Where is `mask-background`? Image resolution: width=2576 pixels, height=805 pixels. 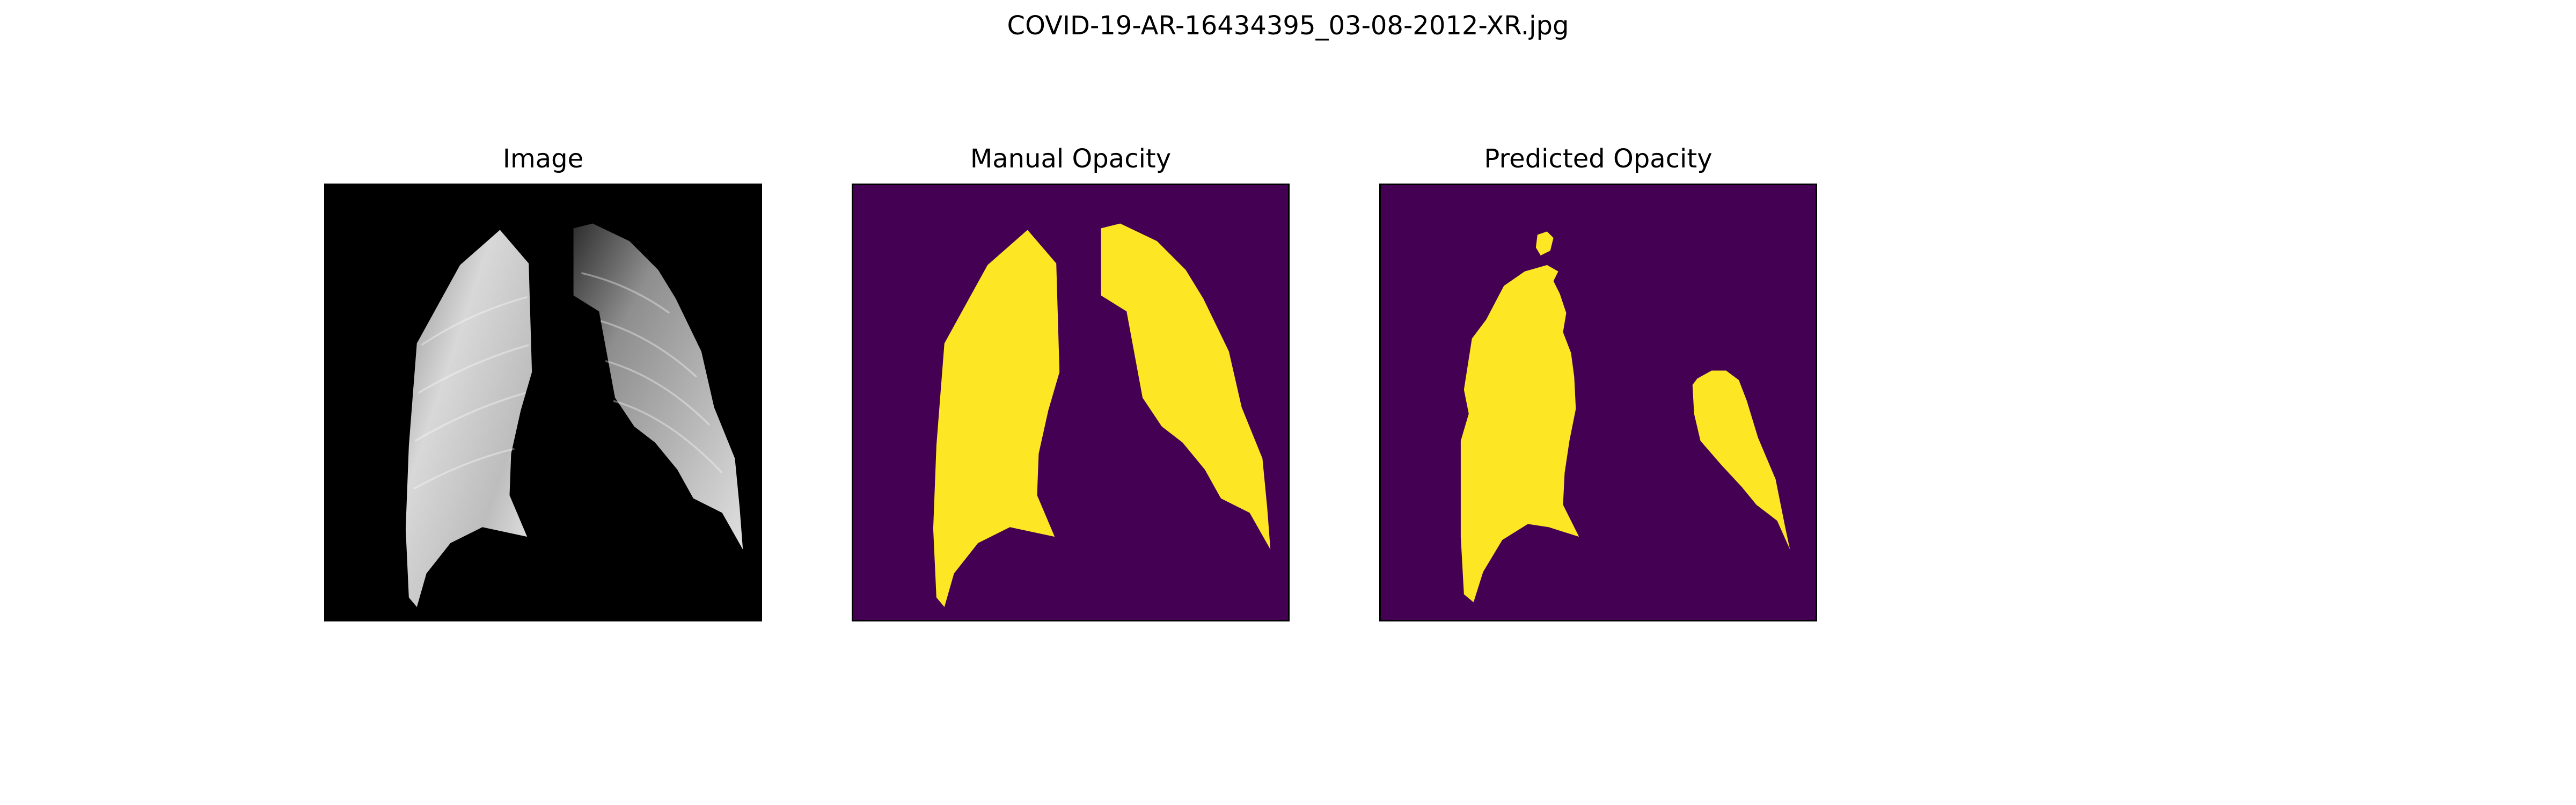
mask-background is located at coordinates (1598, 402).